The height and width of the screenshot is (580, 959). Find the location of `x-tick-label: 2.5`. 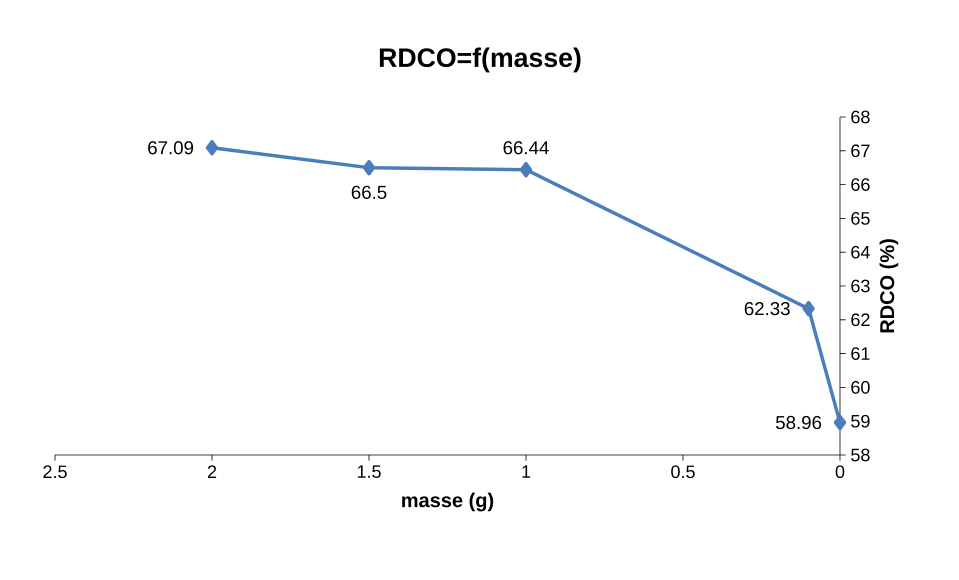

x-tick-label: 2.5 is located at coordinates (55, 471).